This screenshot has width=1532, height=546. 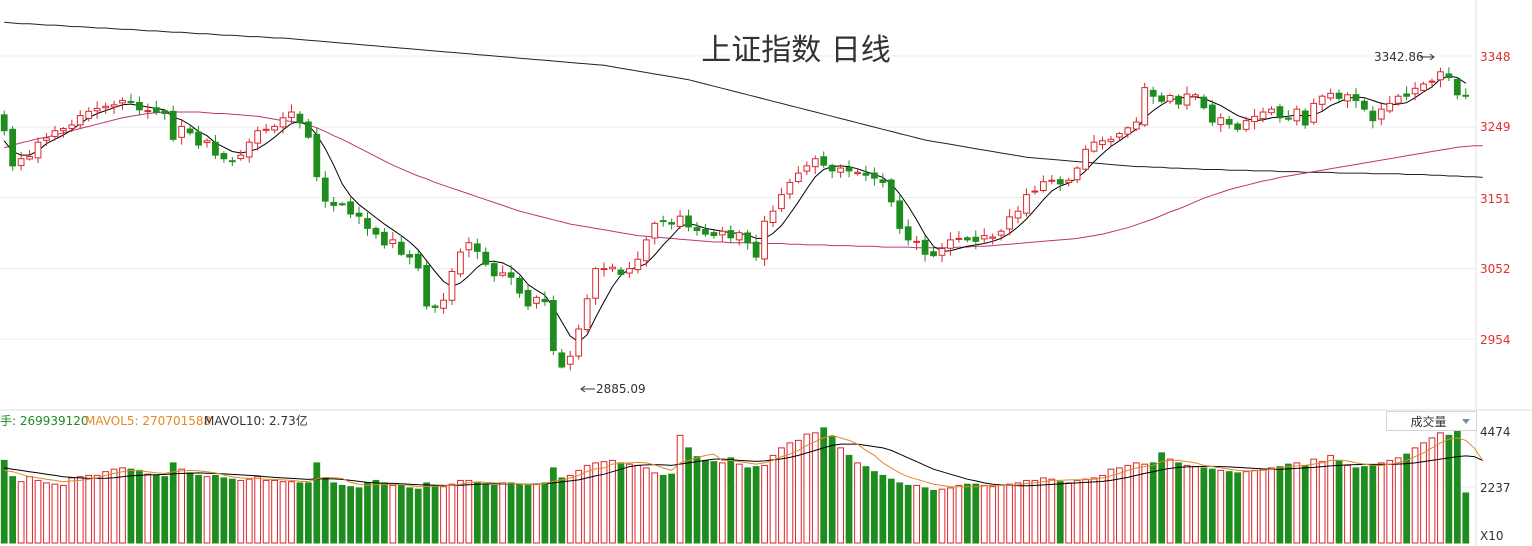 I want to click on mavol5-line, so click(x=744, y=461).